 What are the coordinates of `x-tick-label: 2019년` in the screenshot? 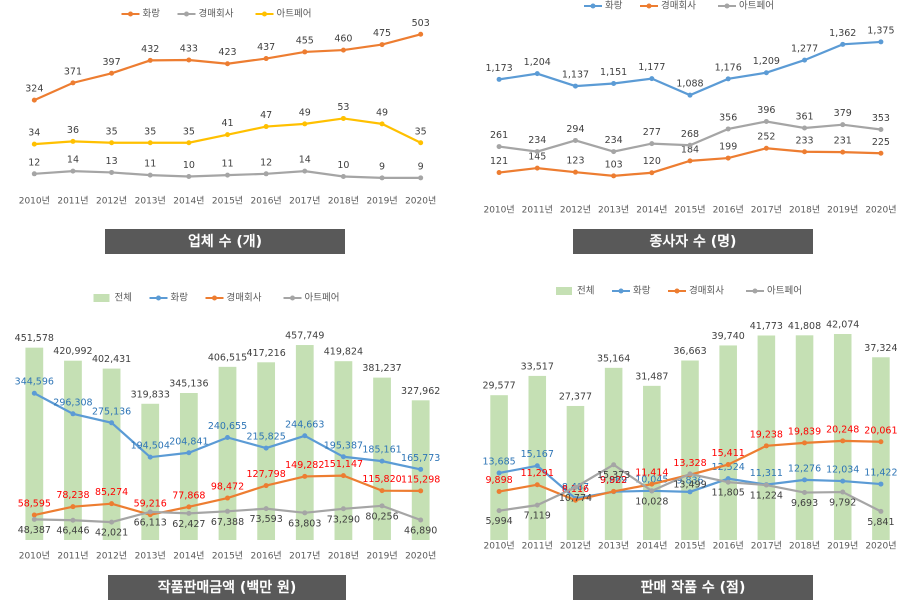 It's located at (381, 556).